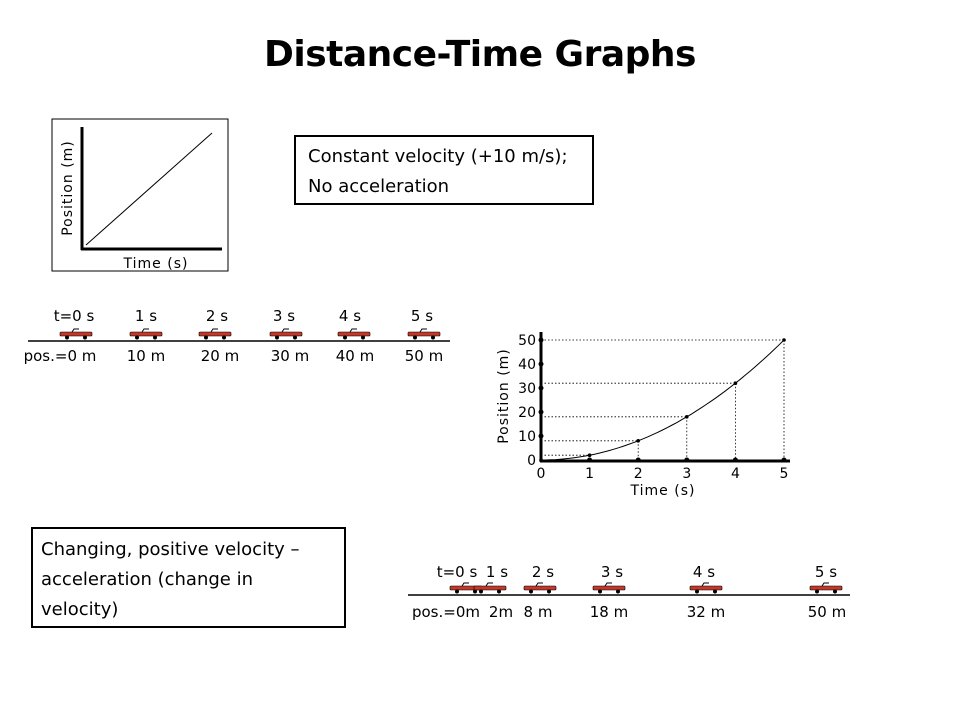  What do you see at coordinates (663, 491) in the screenshot?
I see `graph2-xlabel: Time (s)` at bounding box center [663, 491].